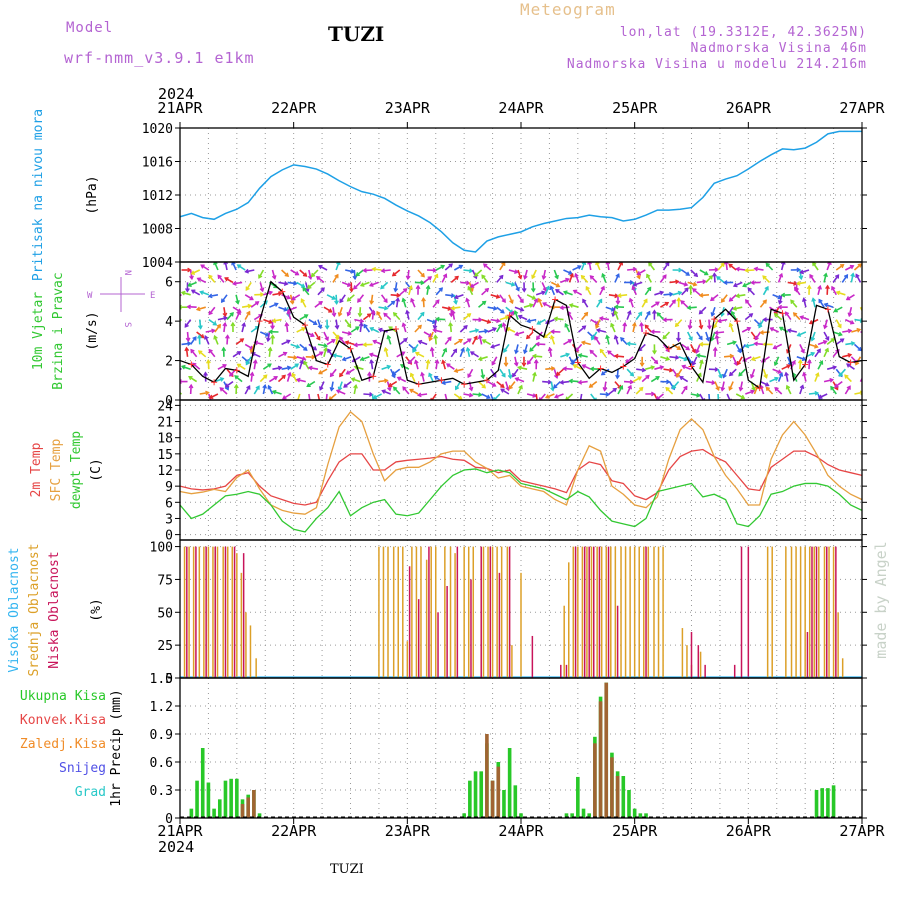 The image size is (900, 900). I want to click on y-tick-label: 3, so click(169, 519).